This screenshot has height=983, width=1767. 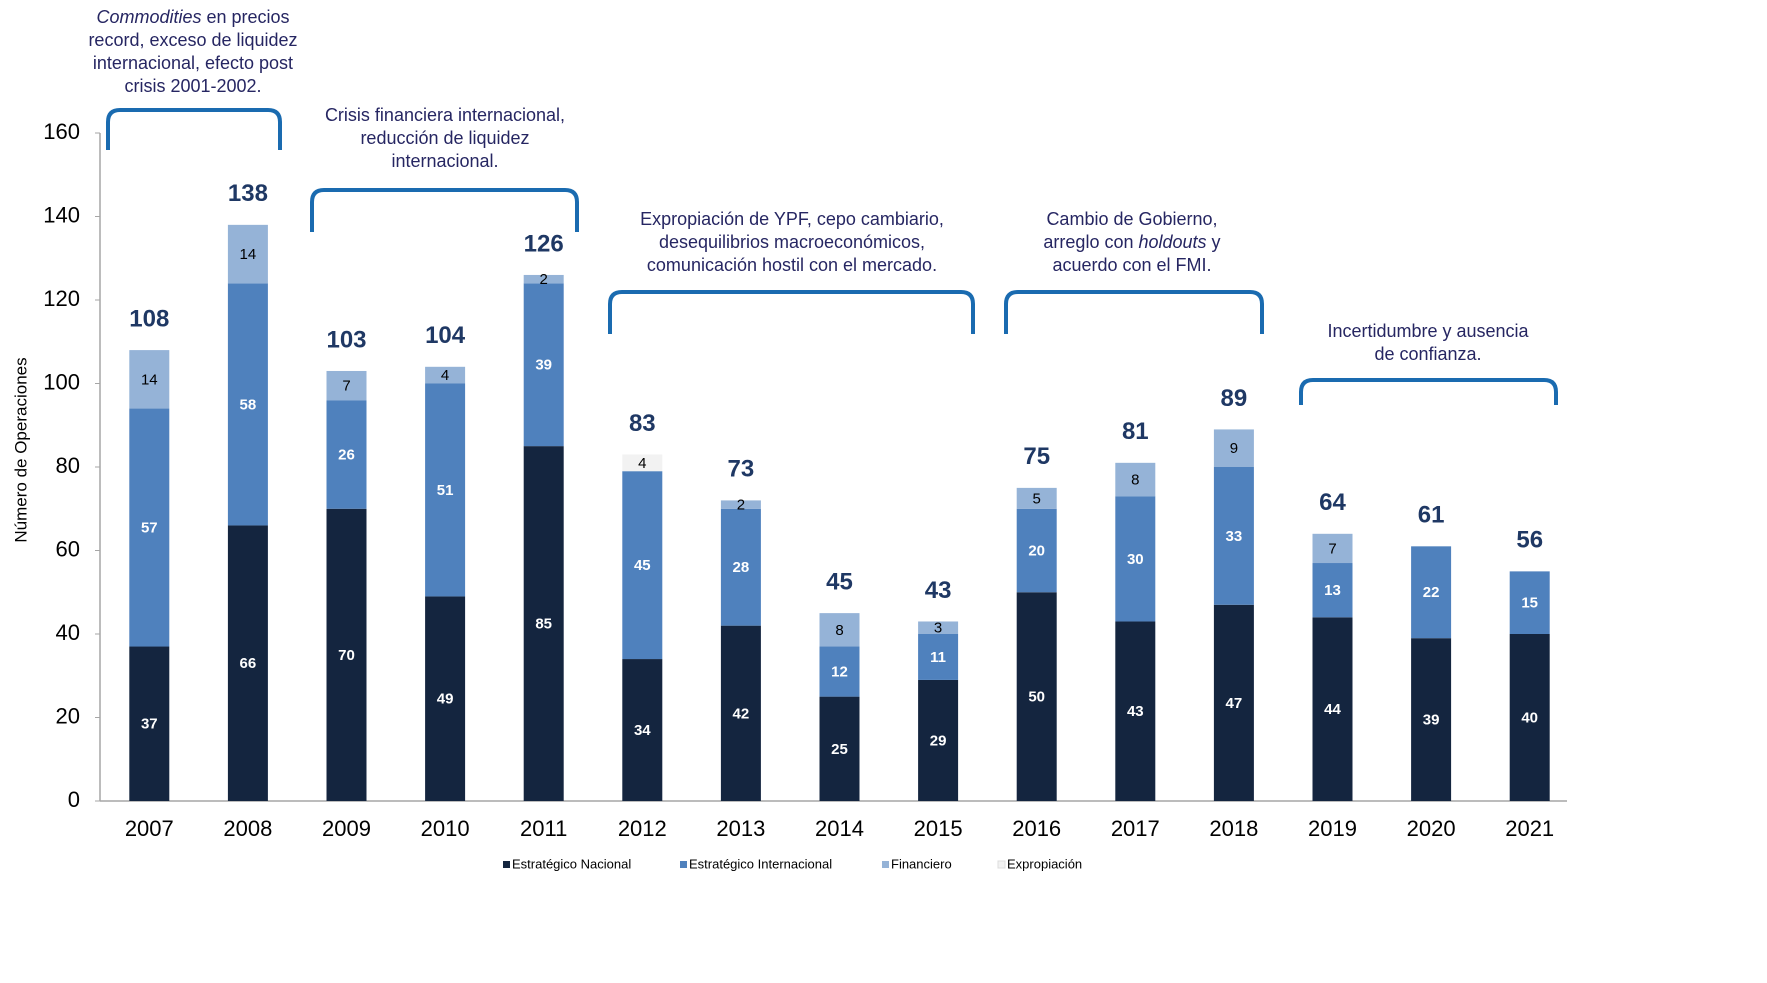 I want to click on x-tick-label: 2012, so click(x=642, y=828).